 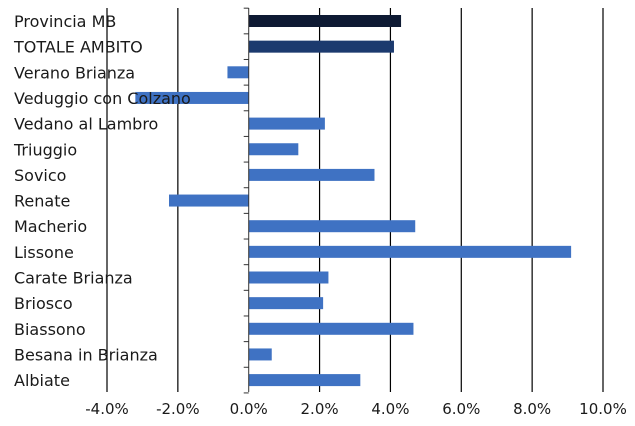 What do you see at coordinates (102, 98) in the screenshot?
I see `category-label-3: Veduggio con Colzano` at bounding box center [102, 98].